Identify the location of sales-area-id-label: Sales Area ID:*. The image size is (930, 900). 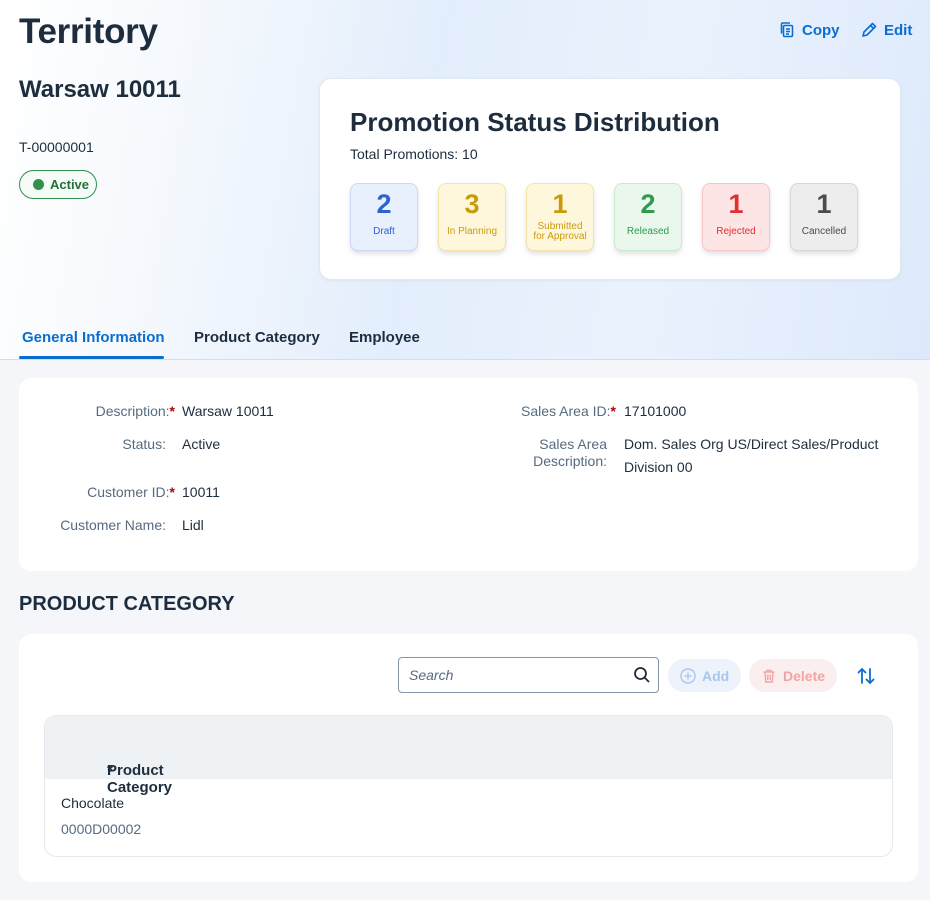
(568, 411).